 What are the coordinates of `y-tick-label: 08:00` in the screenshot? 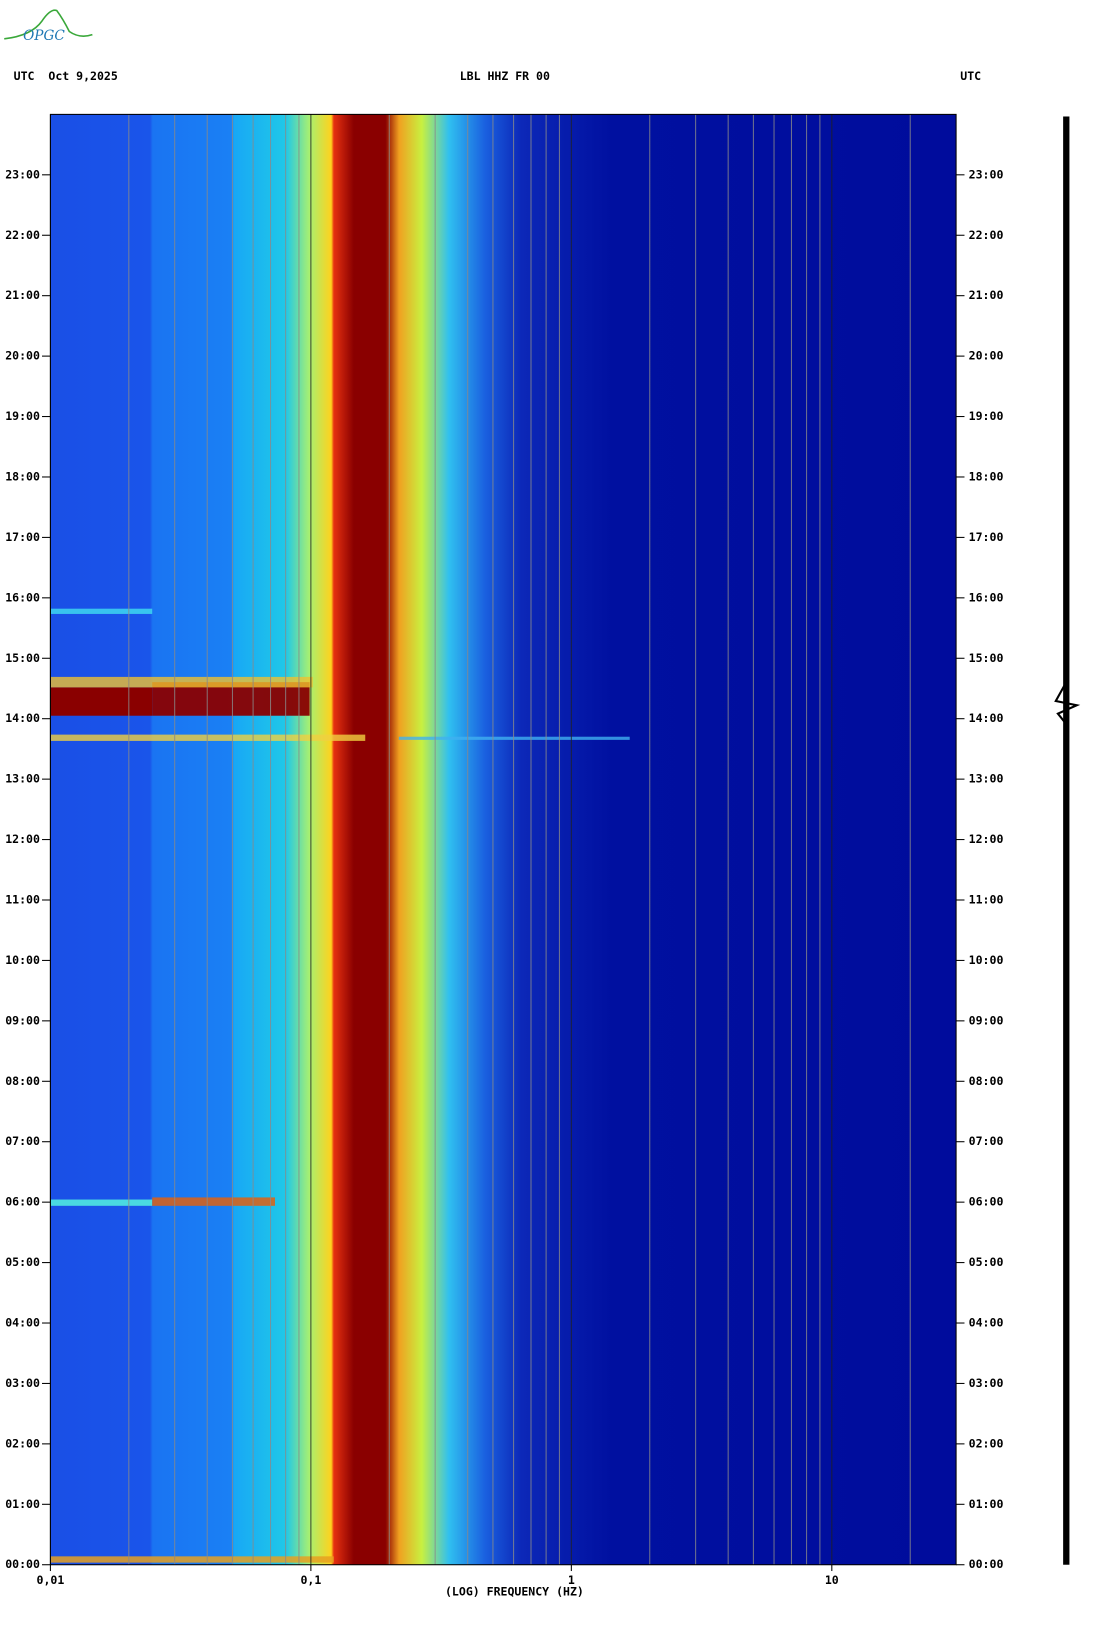 It's located at (22, 1081).